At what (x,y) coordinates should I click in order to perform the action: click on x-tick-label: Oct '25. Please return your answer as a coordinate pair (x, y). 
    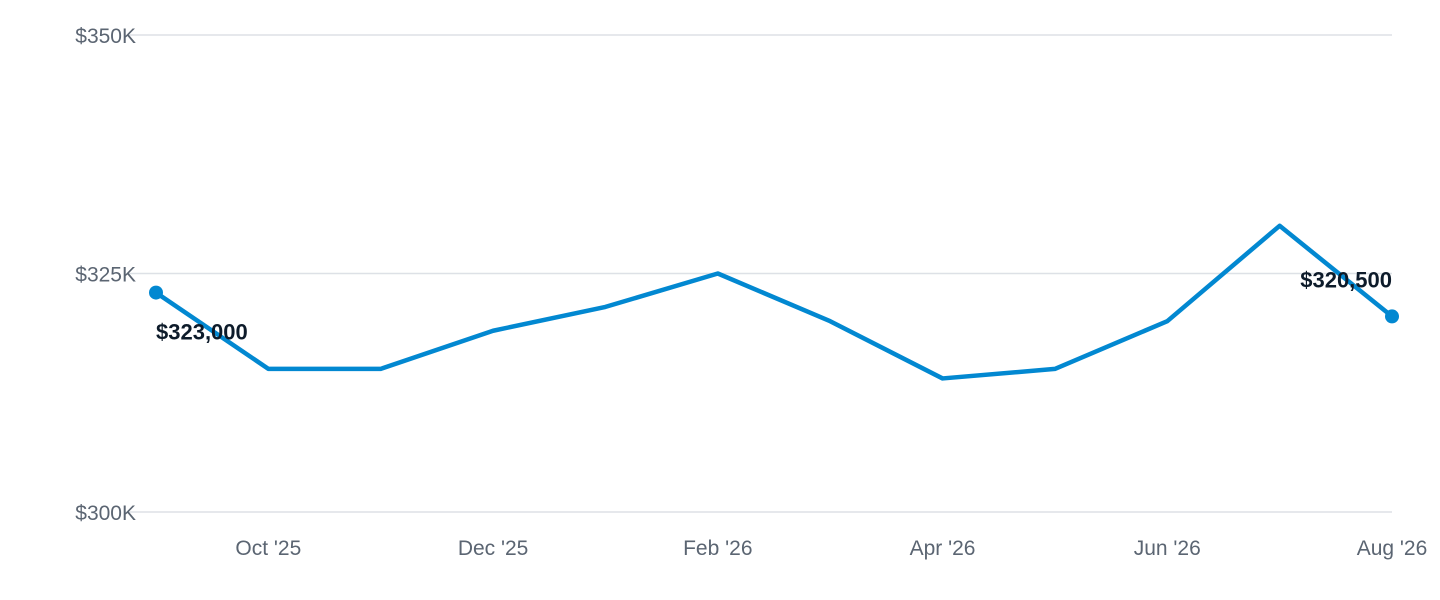
    Looking at the image, I should click on (268, 548).